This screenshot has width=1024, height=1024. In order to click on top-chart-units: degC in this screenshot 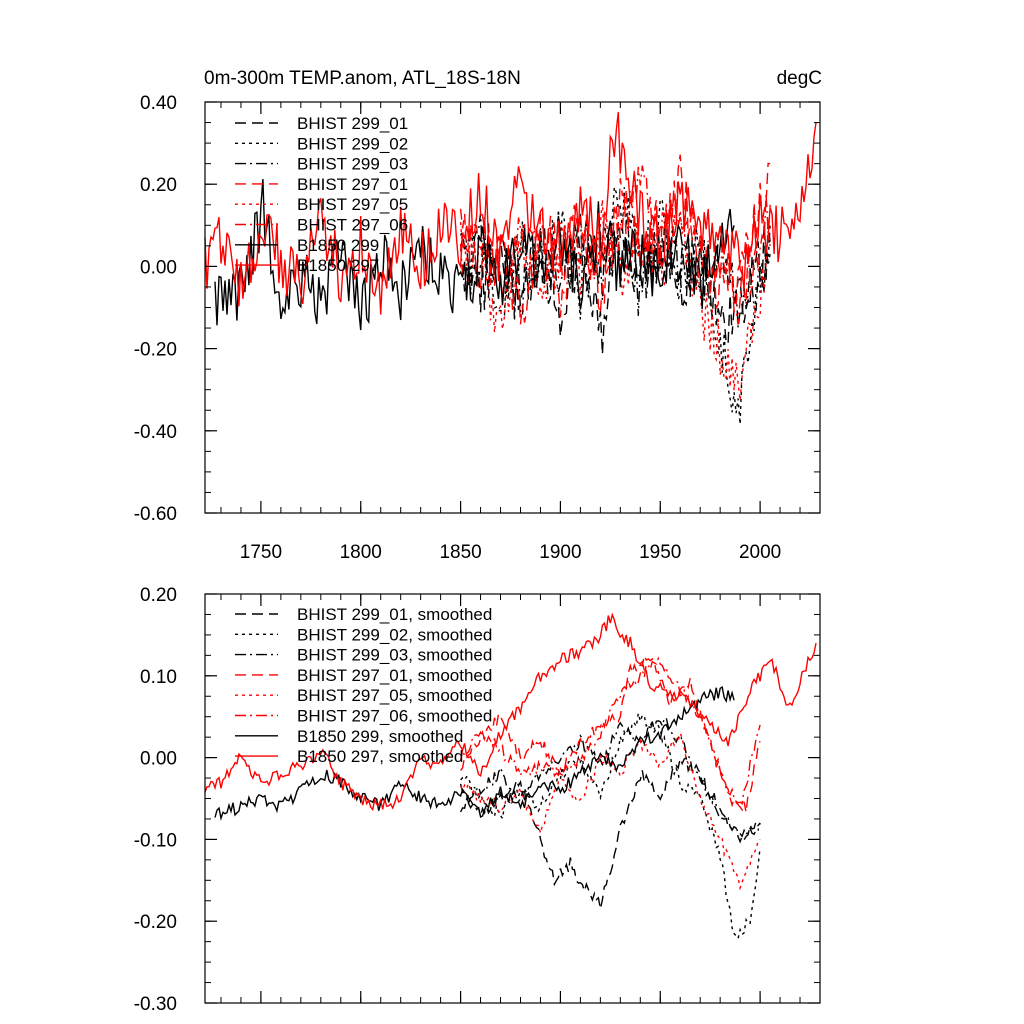, I will do `click(799, 78)`.